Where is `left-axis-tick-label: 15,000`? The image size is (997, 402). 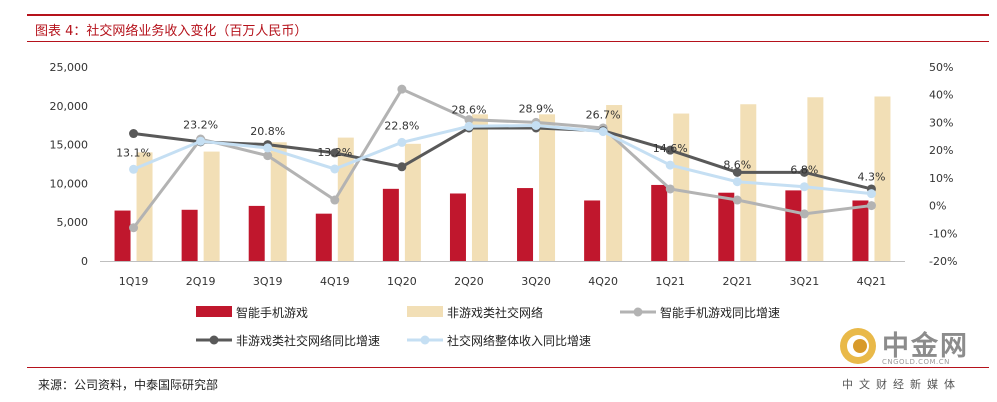
left-axis-tick-label: 15,000 is located at coordinates (69, 145).